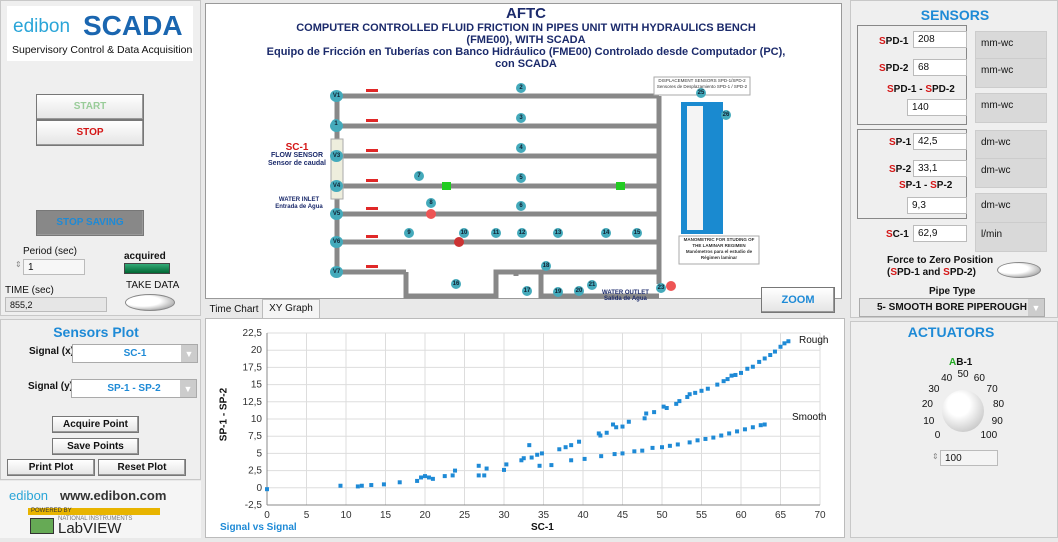  Describe the element at coordinates (257, 385) in the screenshot. I see `y-tick-label: 15` at that location.